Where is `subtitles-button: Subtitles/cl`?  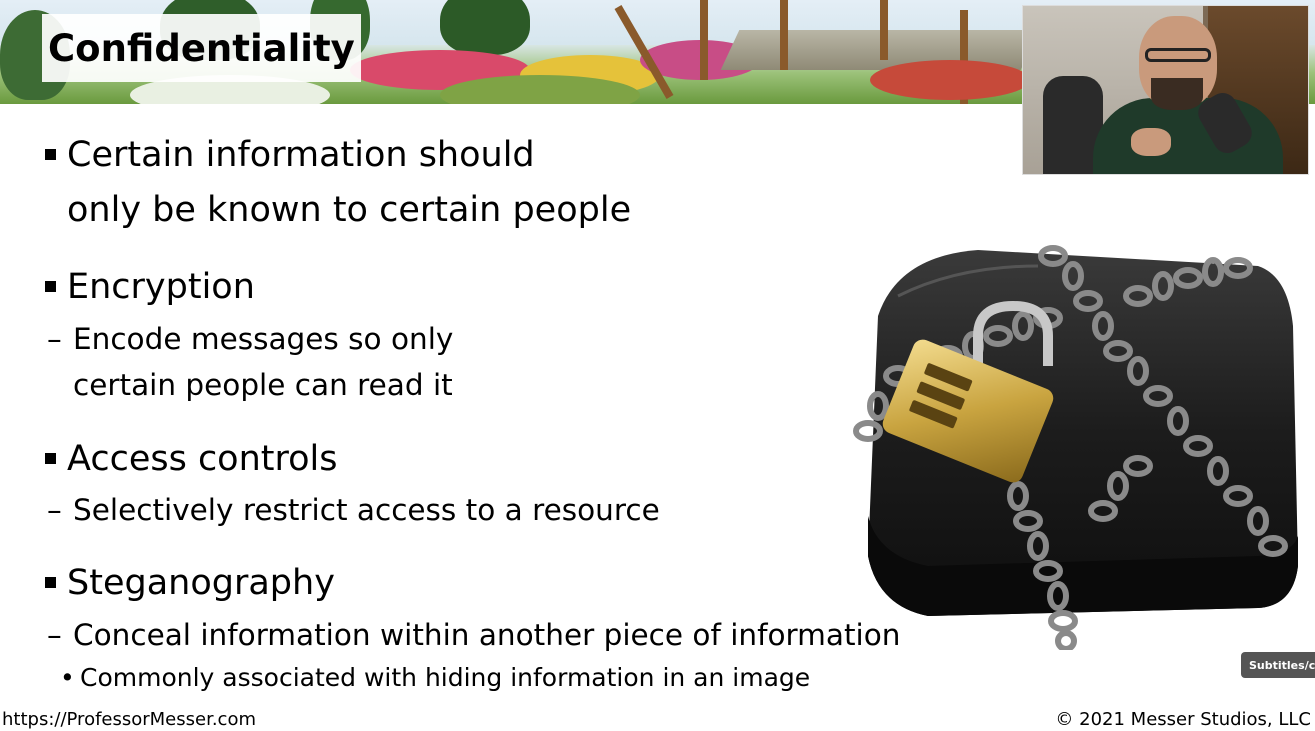
subtitles-button: Subtitles/cl is located at coordinates (1278, 665).